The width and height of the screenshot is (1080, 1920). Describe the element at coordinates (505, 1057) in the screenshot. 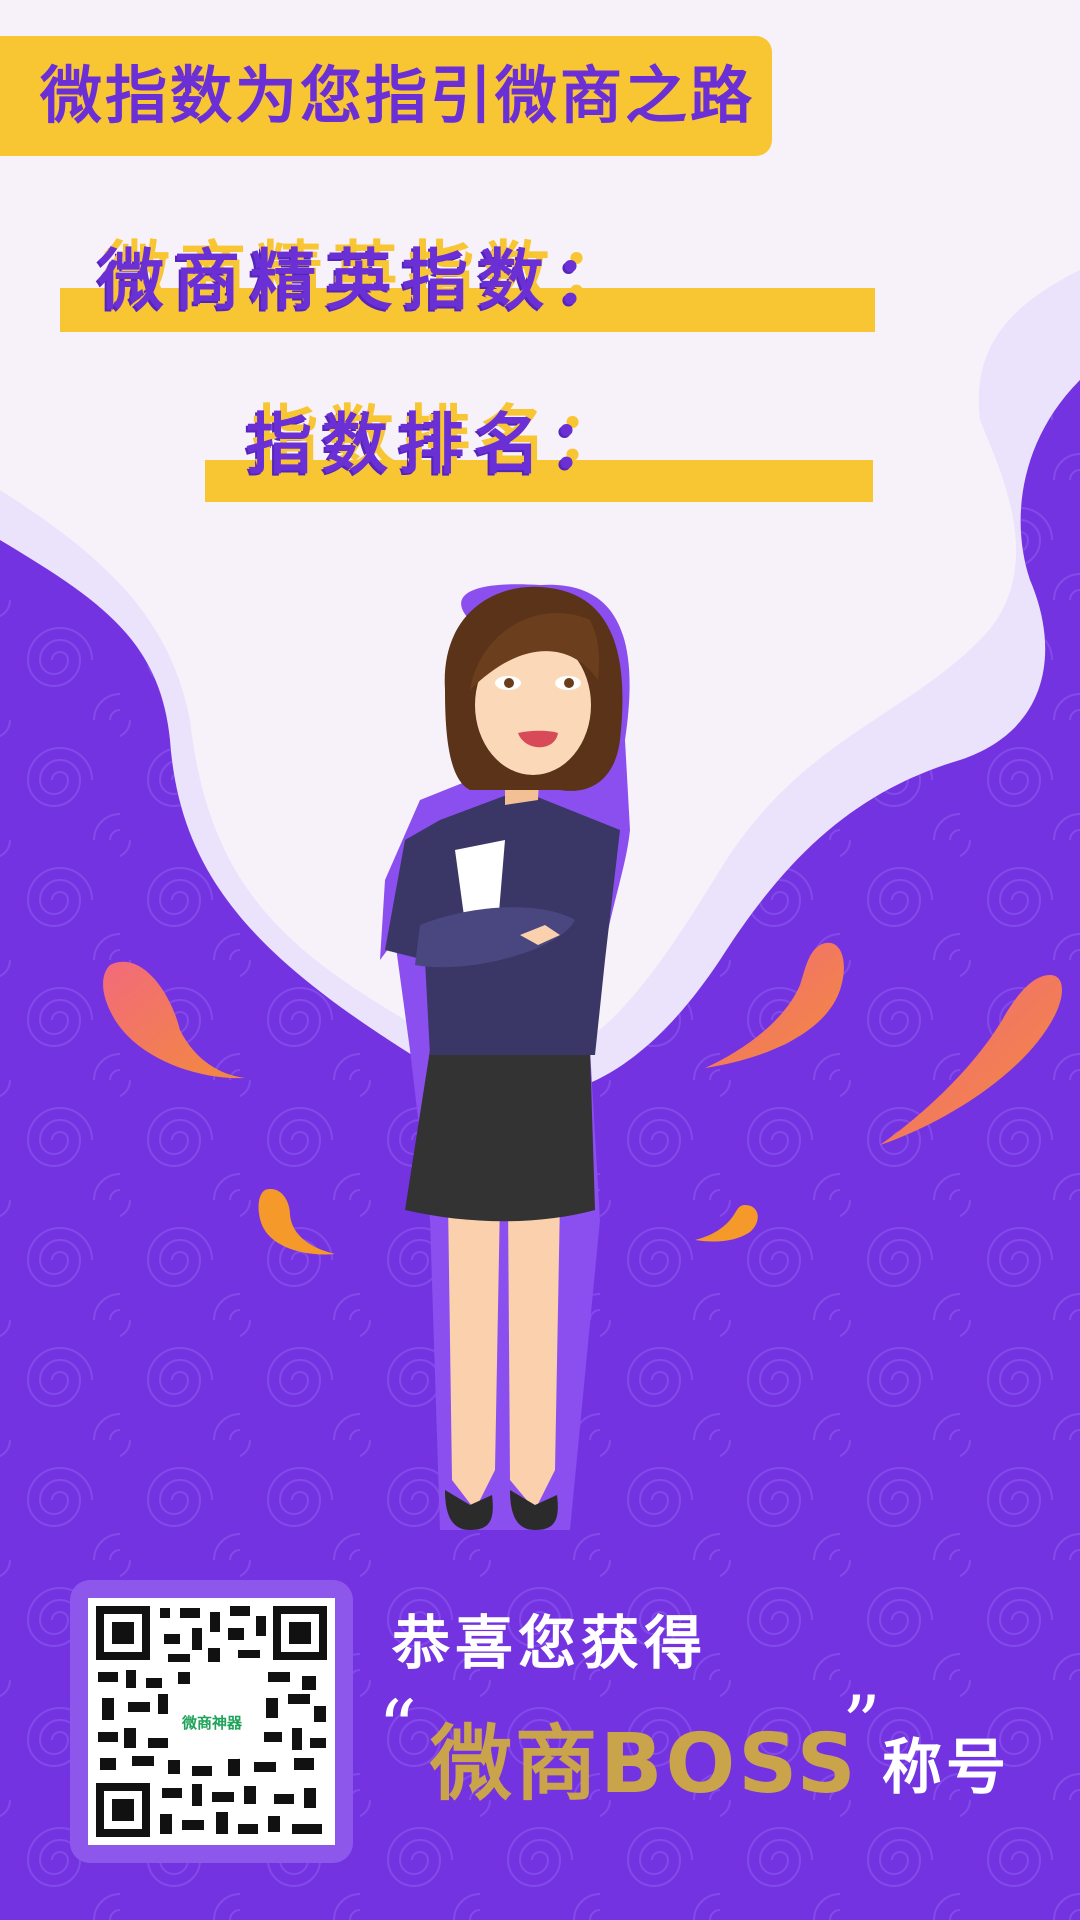

I see `businesswoman-illustration` at that location.